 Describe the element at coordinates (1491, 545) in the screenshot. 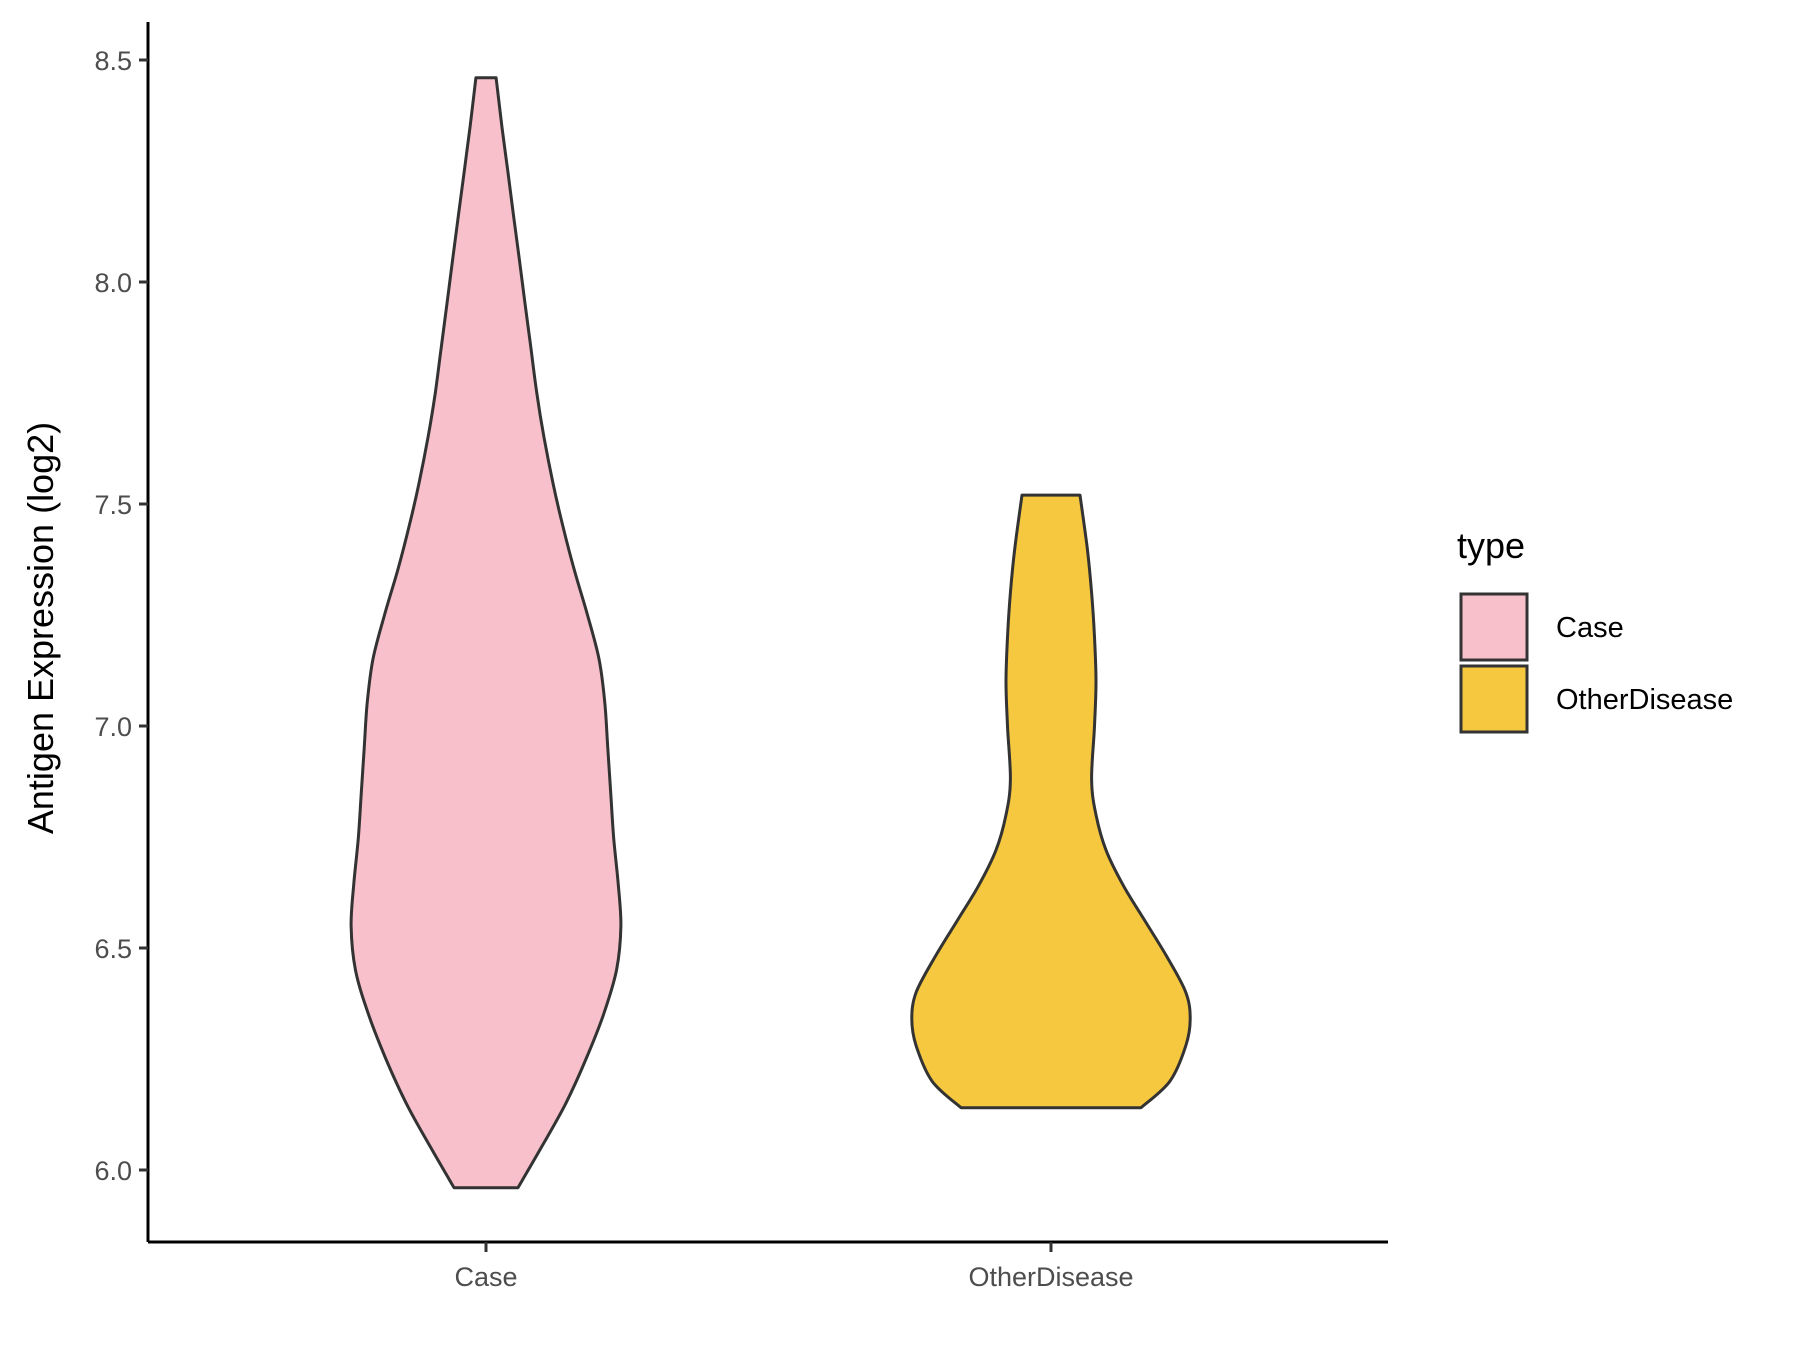

I see `legend-title: type` at that location.